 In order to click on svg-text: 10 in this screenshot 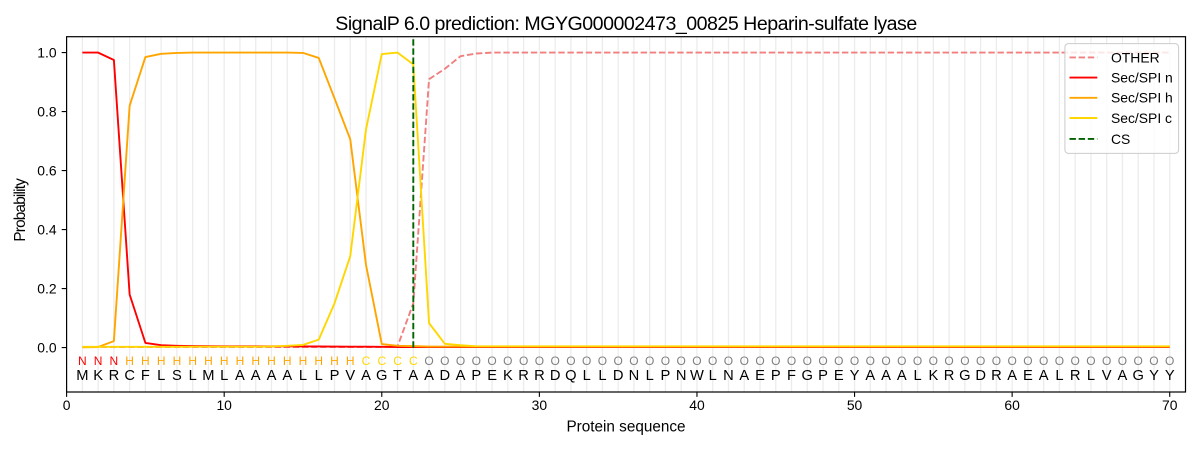, I will do `click(224, 405)`.